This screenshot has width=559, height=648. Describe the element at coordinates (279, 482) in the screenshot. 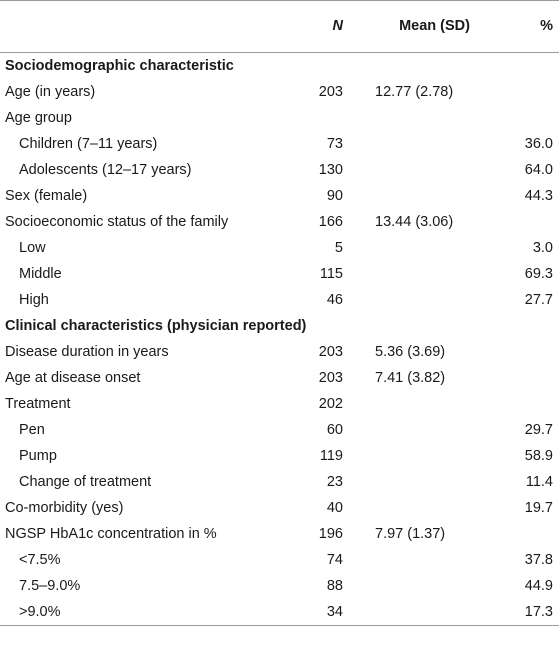

I see `table-row: Change of treatment 23 11.4` at that location.